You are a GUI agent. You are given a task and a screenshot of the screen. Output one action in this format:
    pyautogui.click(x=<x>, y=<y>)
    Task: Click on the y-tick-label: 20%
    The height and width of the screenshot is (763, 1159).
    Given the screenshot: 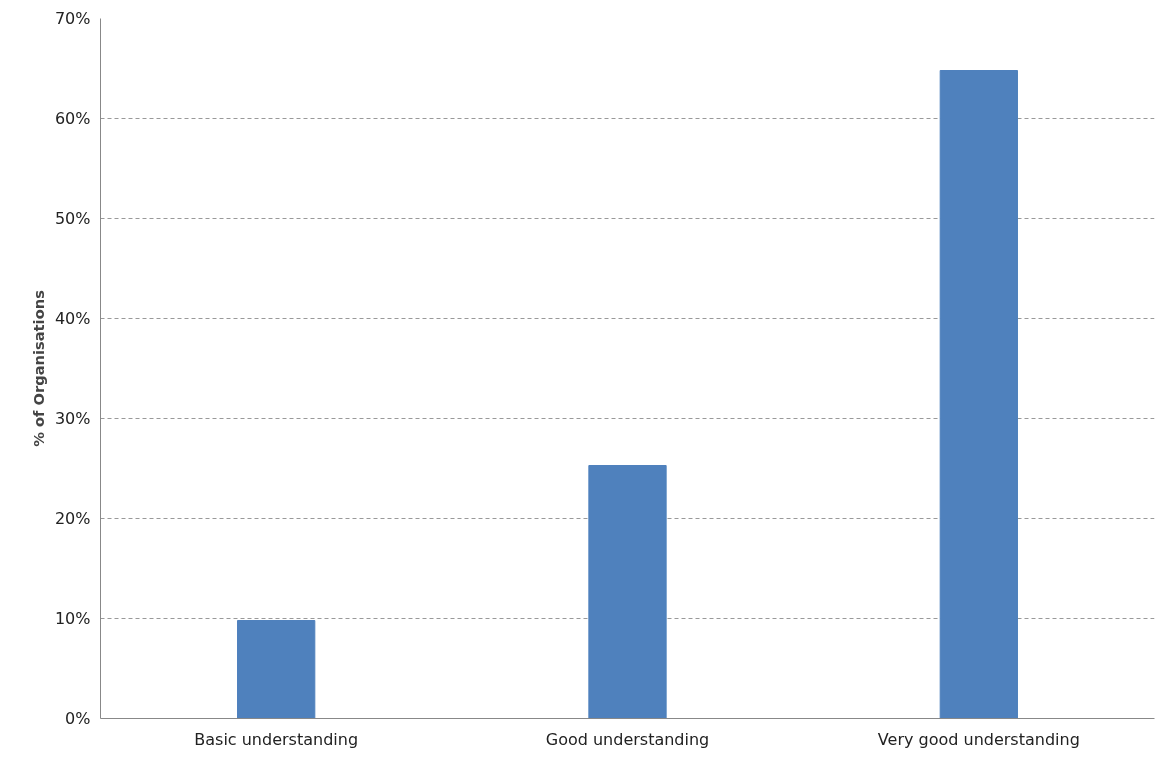 What is the action you would take?
    pyautogui.click(x=72, y=518)
    